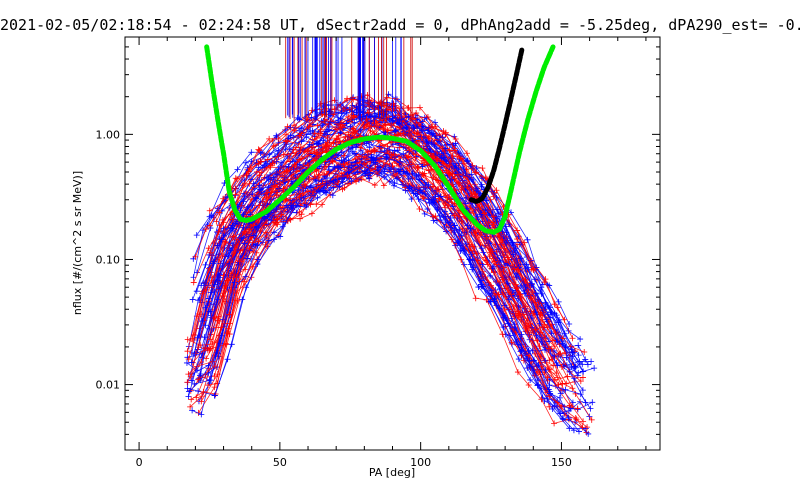 The width and height of the screenshot is (800, 500). What do you see at coordinates (420, 462) in the screenshot?
I see `x-tick-label: 100` at bounding box center [420, 462].